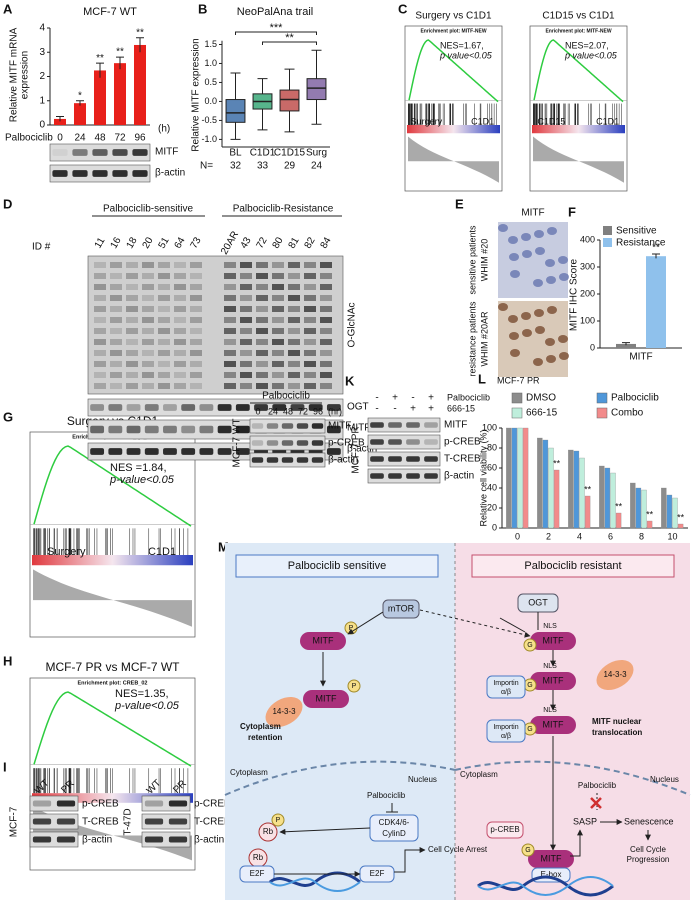  What do you see at coordinates (482, 378) in the screenshot?
I see `panel-letter: L` at bounding box center [482, 378].